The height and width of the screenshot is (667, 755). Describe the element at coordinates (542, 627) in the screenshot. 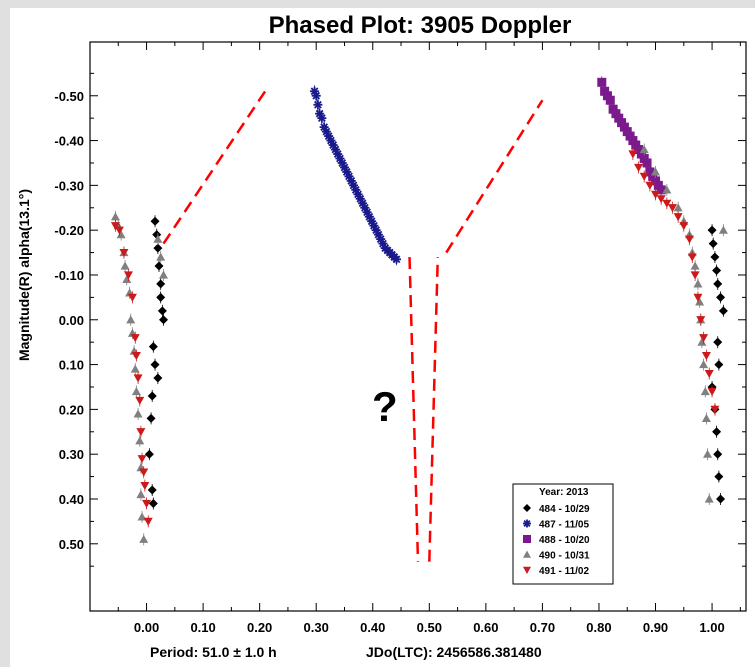

I see `x-tick-label: 0.70` at that location.